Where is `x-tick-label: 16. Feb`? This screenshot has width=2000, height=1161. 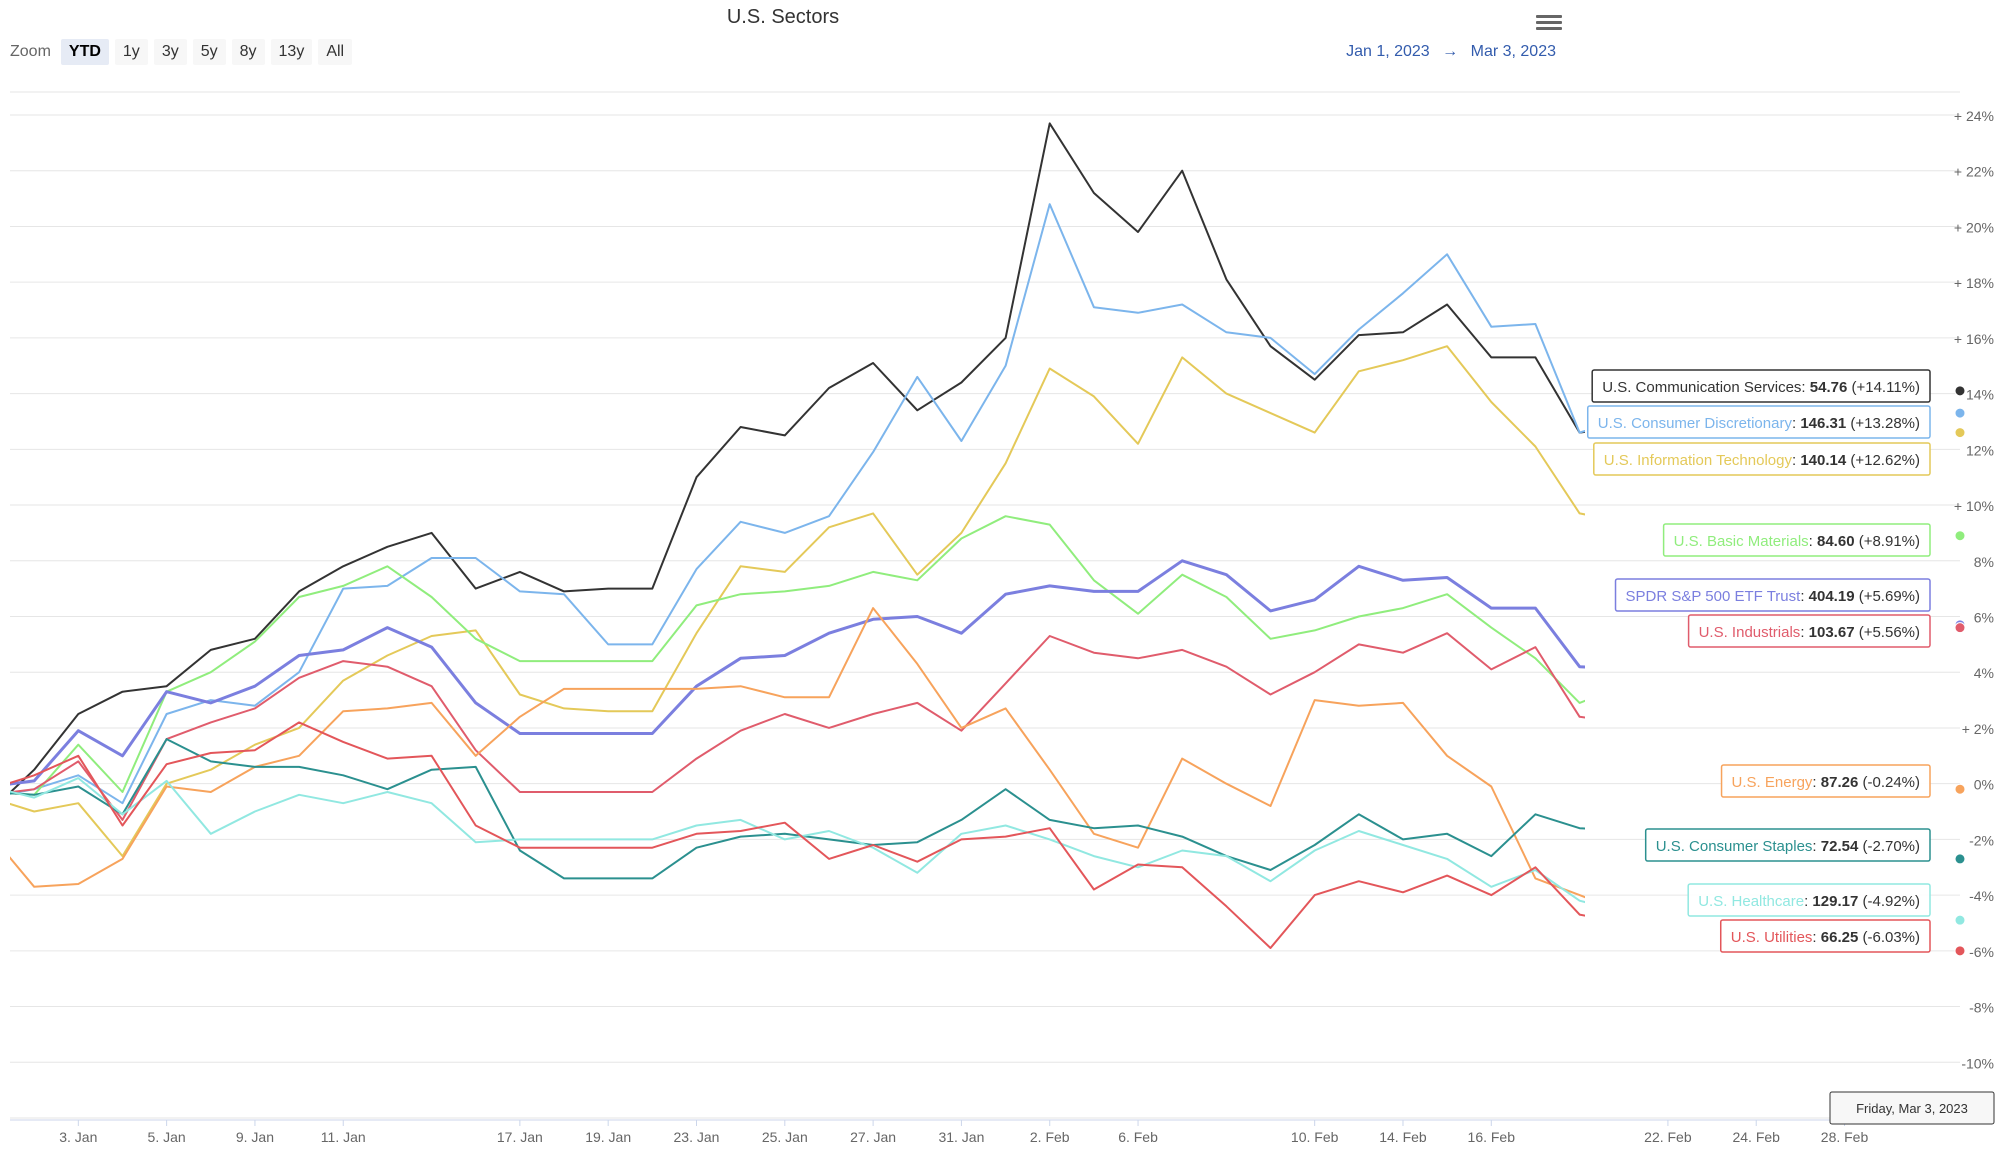 x-tick-label: 16. Feb is located at coordinates (1492, 1137).